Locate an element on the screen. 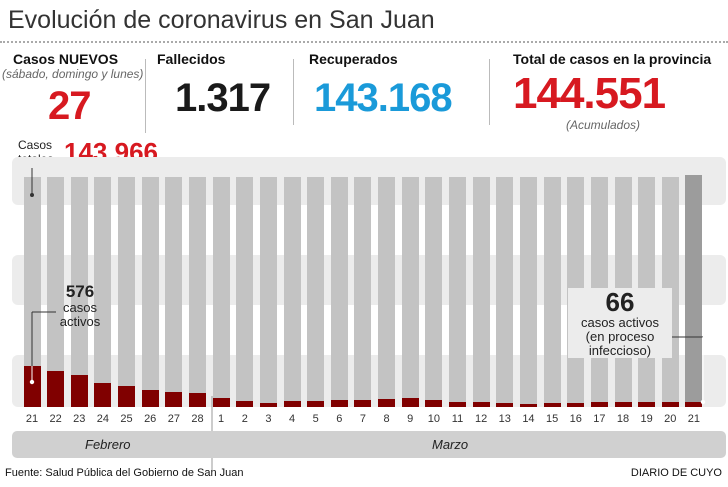  x-tick-label: 20 is located at coordinates (670, 419).